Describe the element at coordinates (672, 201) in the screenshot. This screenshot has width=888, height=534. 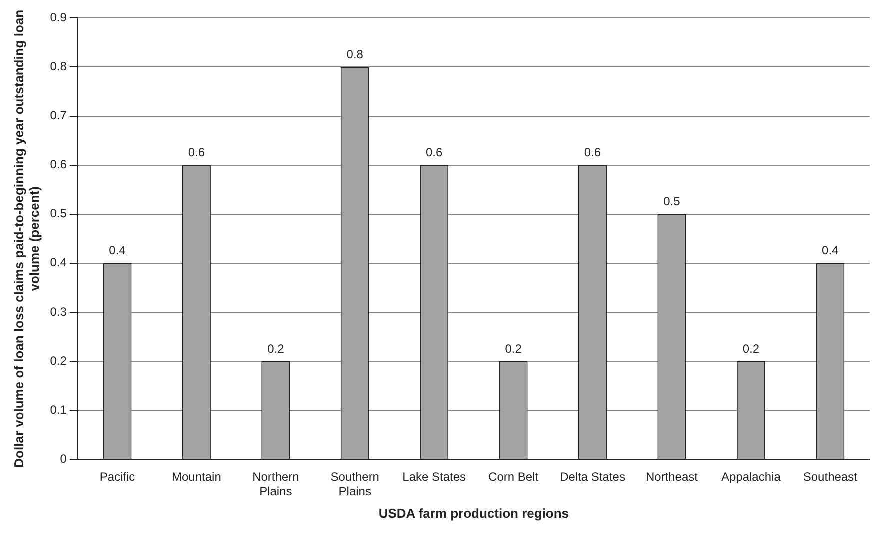
I see `data-label: 0.5` at that location.